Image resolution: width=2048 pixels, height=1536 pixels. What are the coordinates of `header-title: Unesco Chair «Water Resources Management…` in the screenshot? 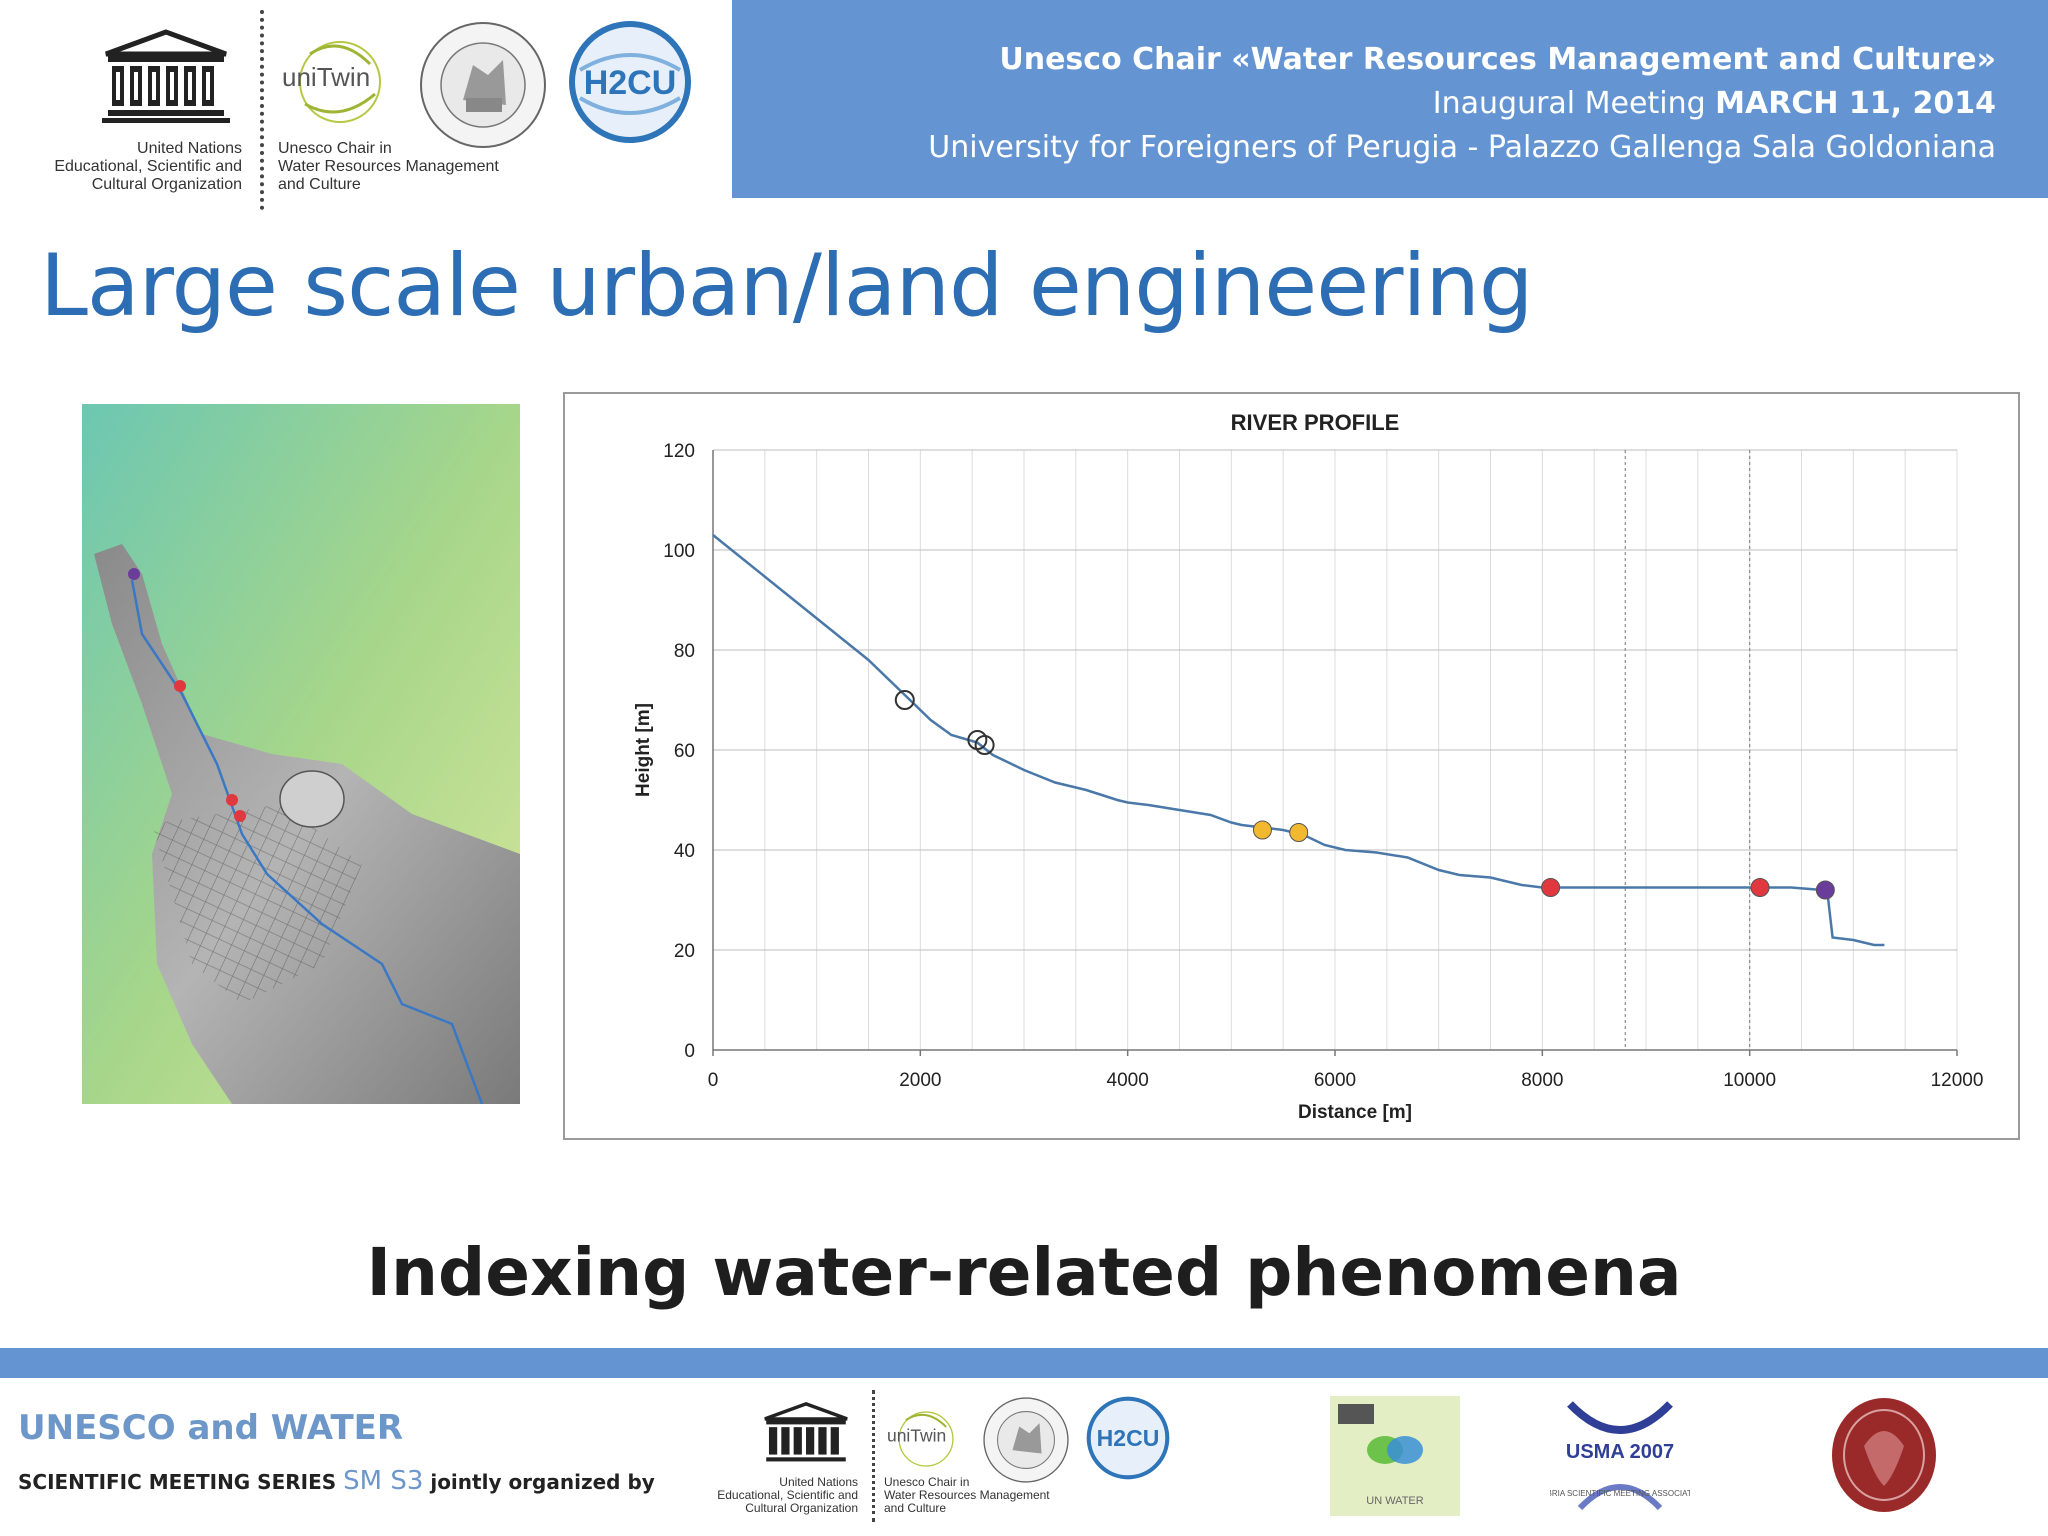 It's located at (1497, 59).